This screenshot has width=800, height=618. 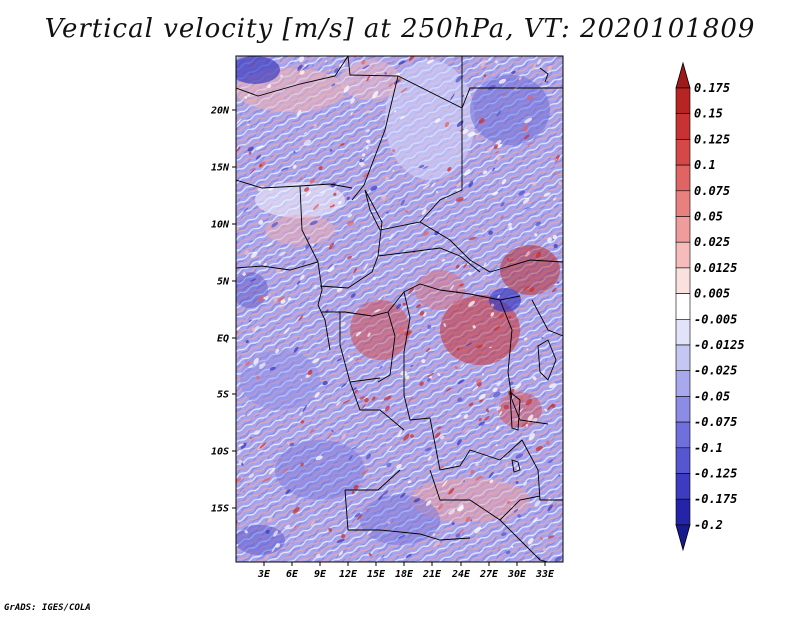 I want to click on colorbar-bottom-arrow, so click(x=683, y=538).